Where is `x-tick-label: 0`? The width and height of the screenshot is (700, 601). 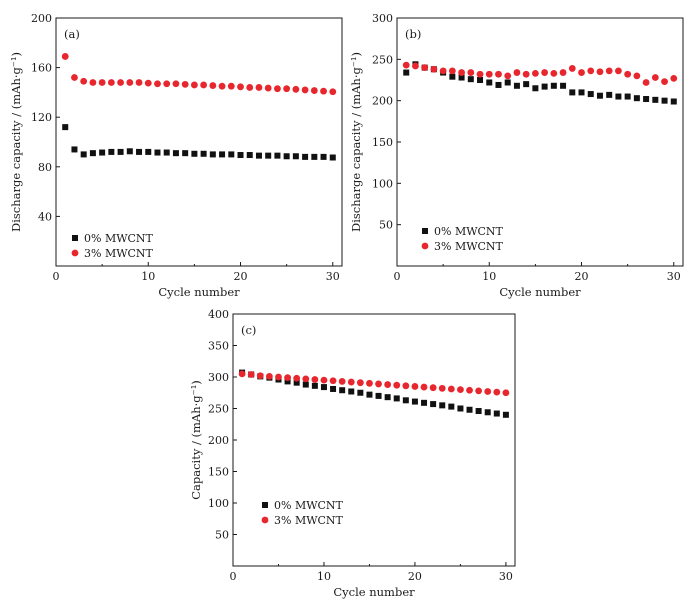
x-tick-label: 0 is located at coordinates (56, 276).